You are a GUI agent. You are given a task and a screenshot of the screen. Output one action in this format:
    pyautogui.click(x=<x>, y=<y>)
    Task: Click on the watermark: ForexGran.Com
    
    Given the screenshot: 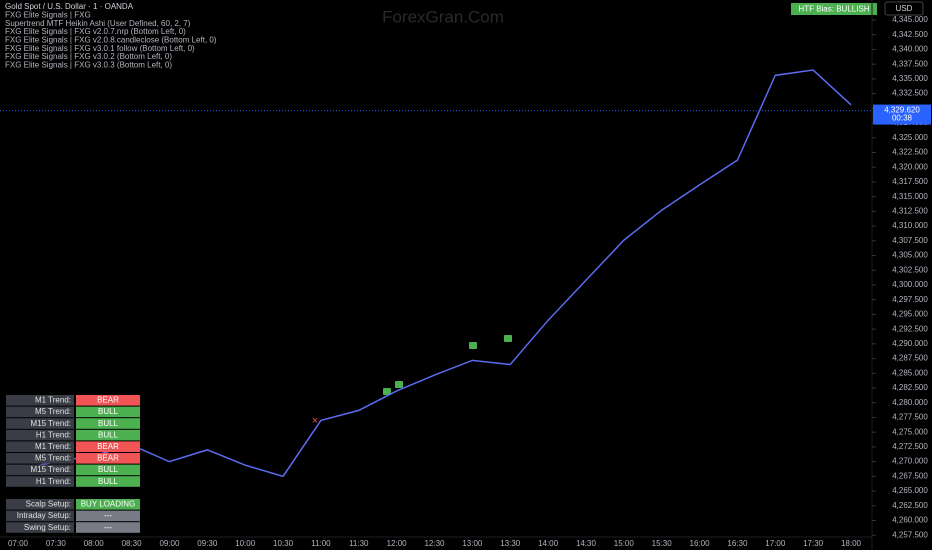 What is the action you would take?
    pyautogui.click(x=443, y=16)
    